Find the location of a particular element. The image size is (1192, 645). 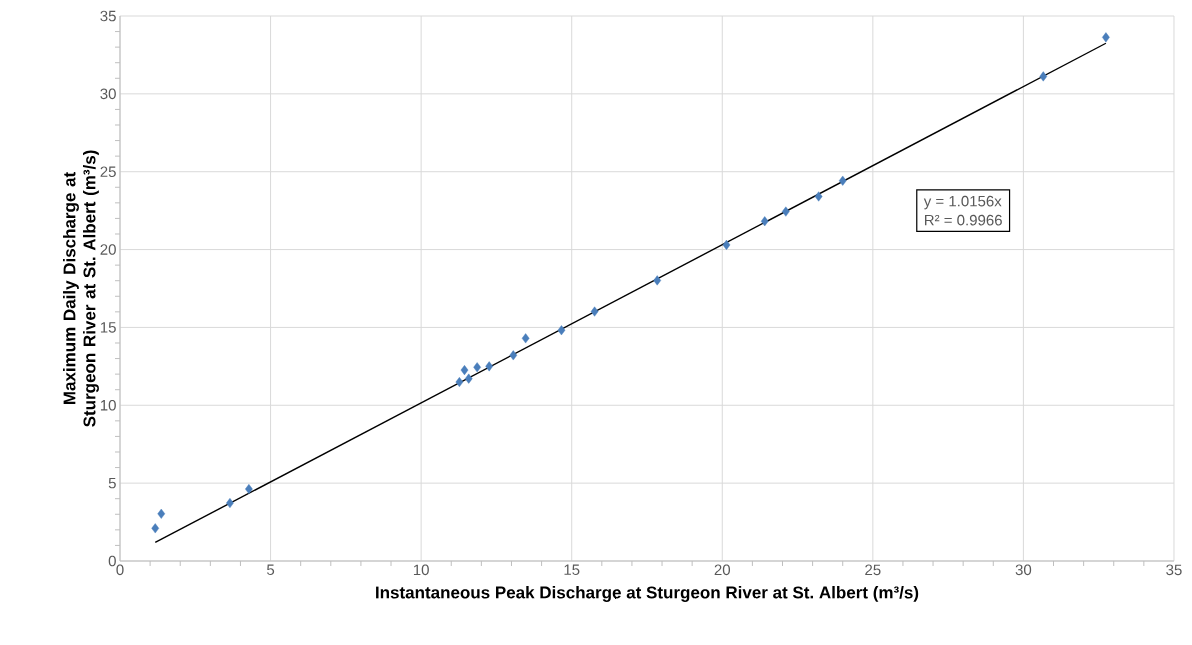

y-tick-label: 5 is located at coordinates (112, 483).